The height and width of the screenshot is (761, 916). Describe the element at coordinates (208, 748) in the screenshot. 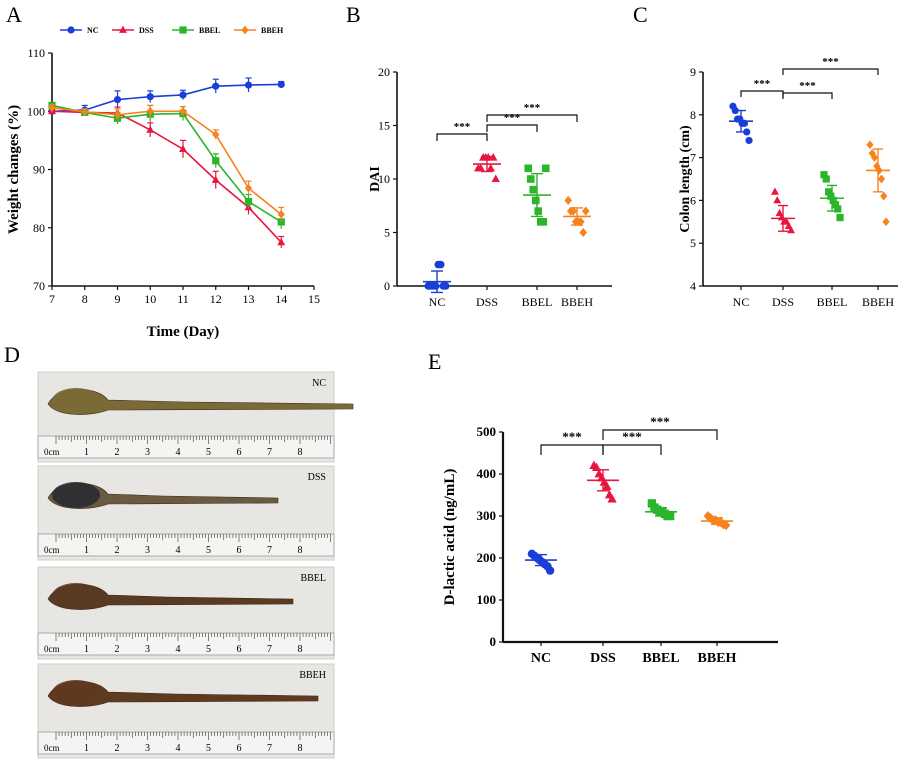

I see `ruler-number: 5` at that location.